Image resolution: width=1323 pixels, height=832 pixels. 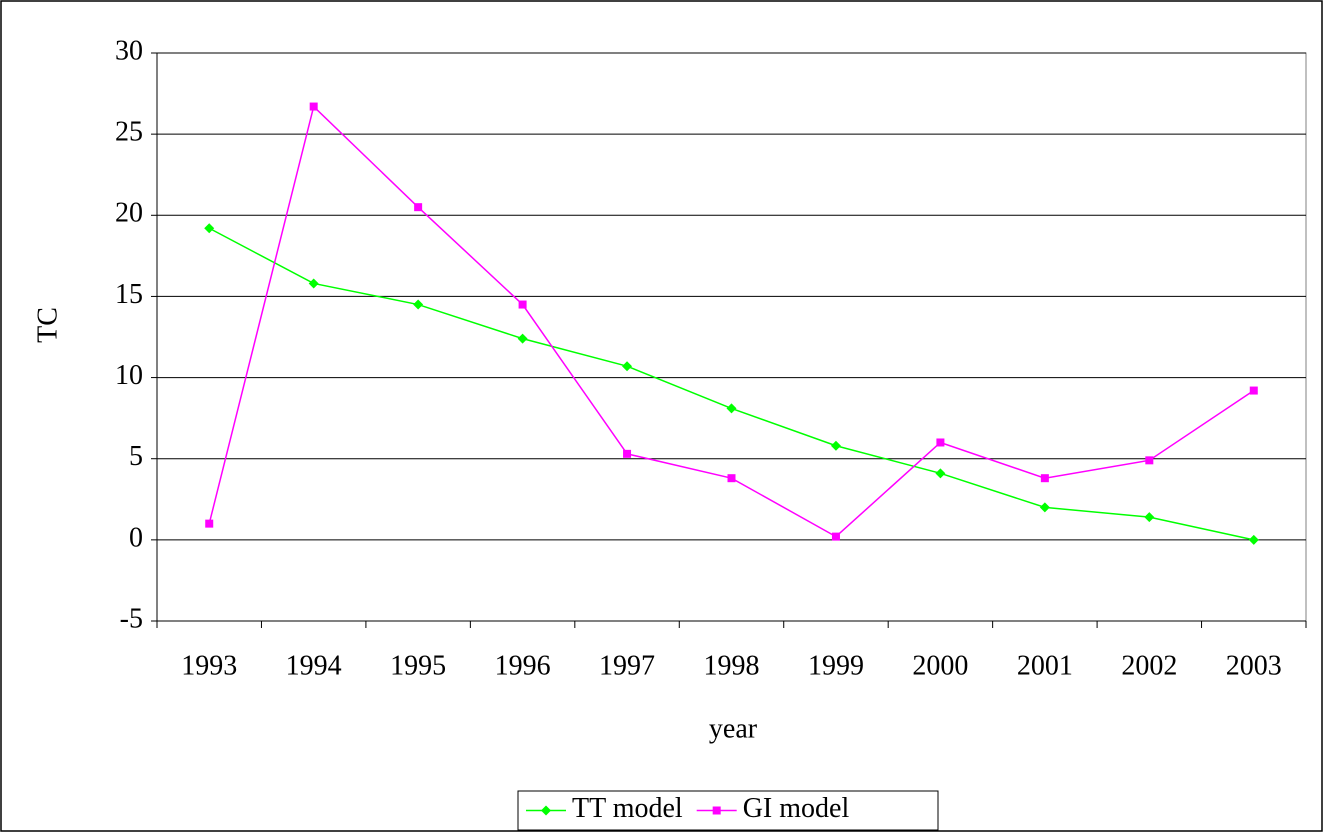 What do you see at coordinates (627, 665) in the screenshot?
I see `x-tick-label: 1997` at bounding box center [627, 665].